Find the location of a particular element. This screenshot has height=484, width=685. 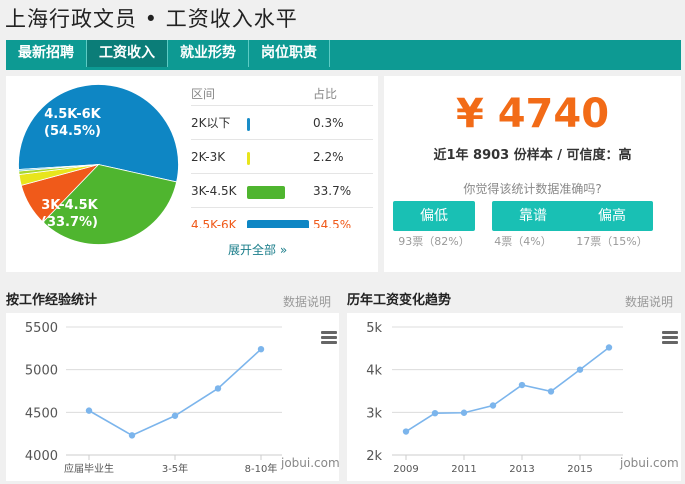

table-row: 2K以下 0.3% is located at coordinates (282, 123).